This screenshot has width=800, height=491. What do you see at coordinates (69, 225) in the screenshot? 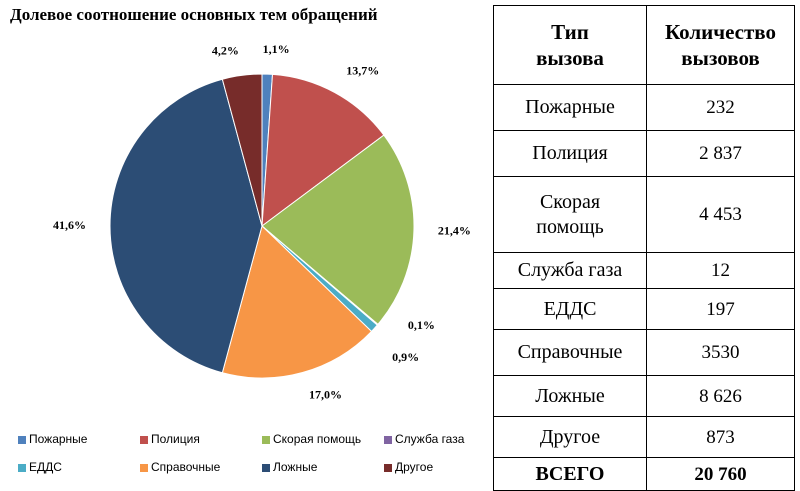
I see `data-label: 41,6%` at bounding box center [69, 225].